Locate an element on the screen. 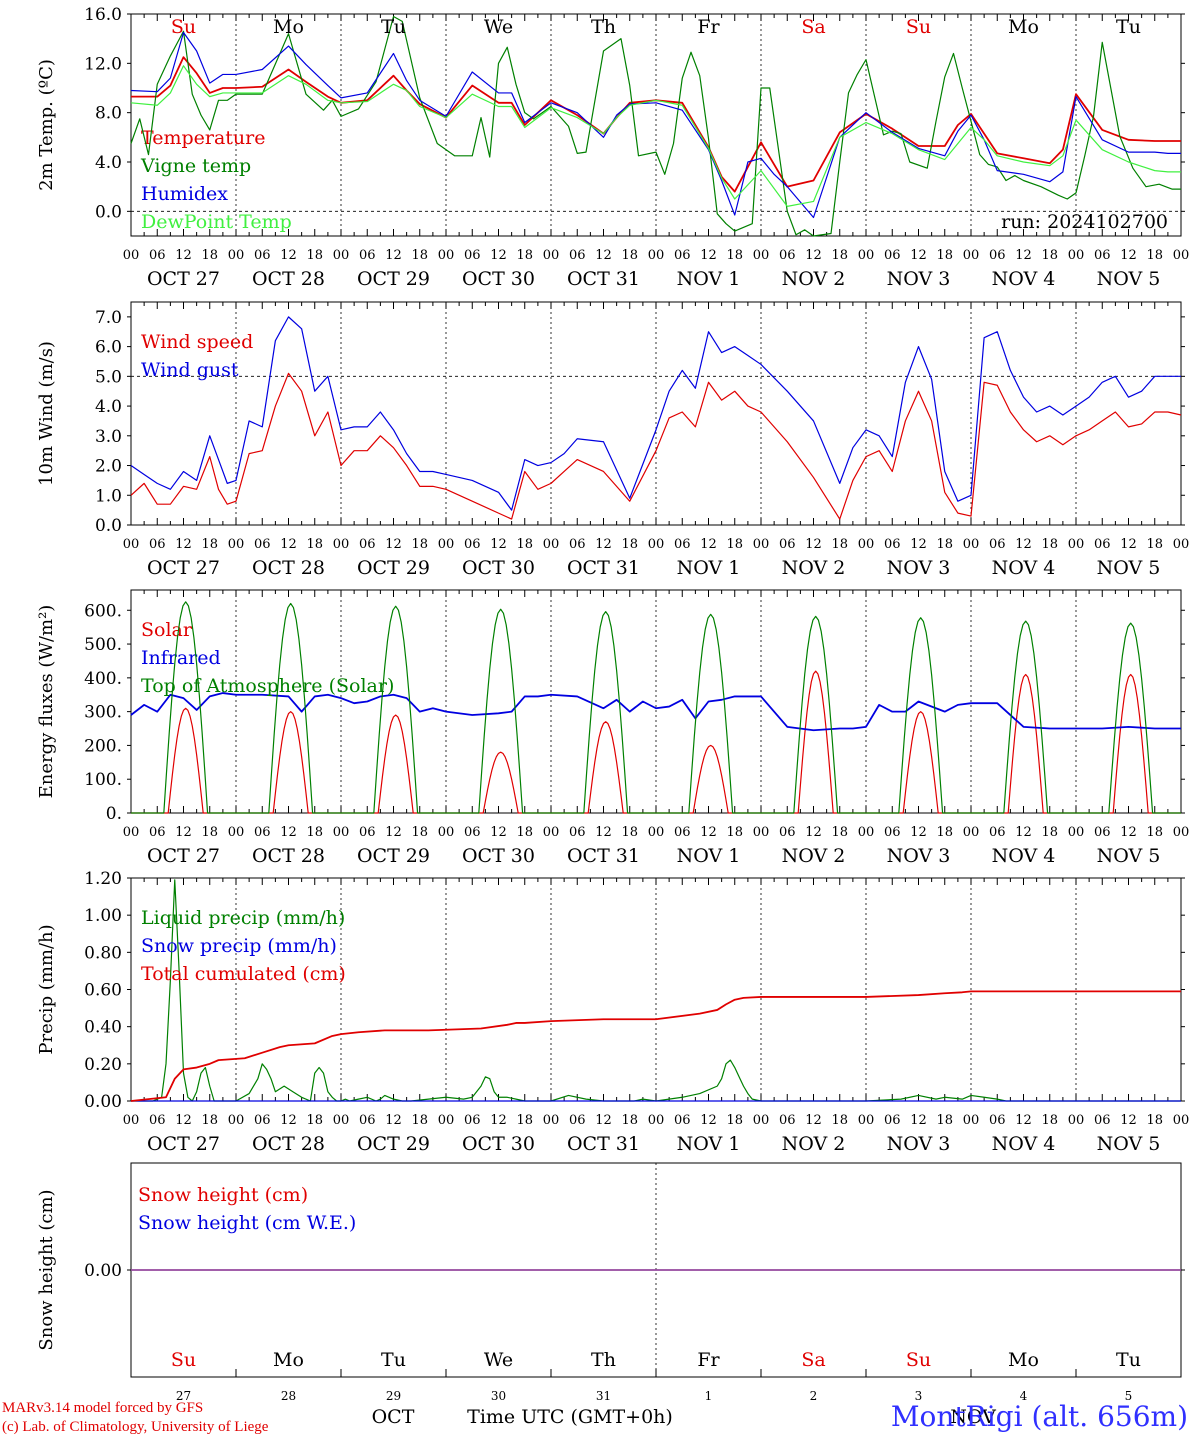  day-number: 28 is located at coordinates (288, 1396).